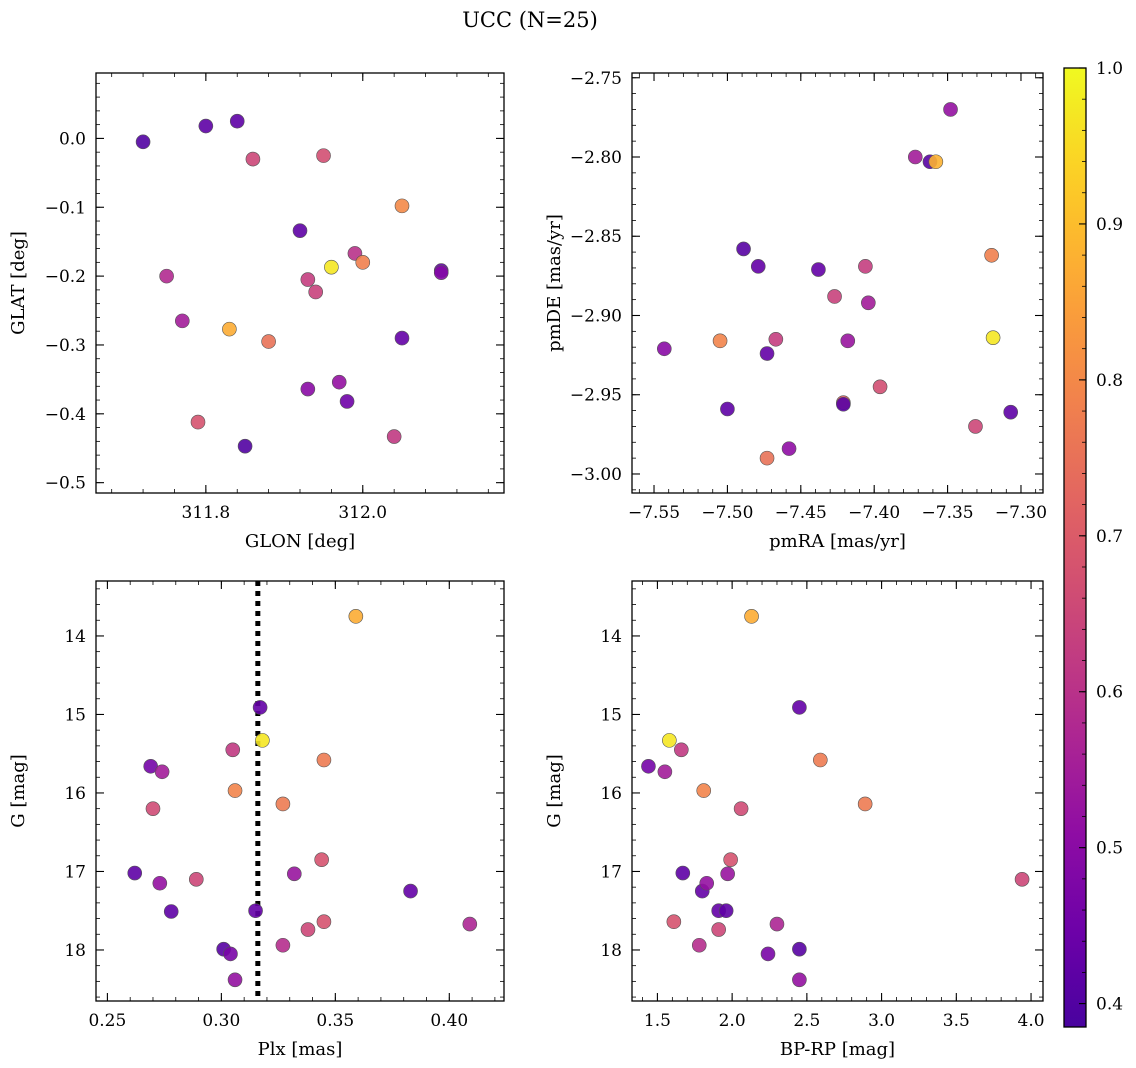 The height and width of the screenshot is (1068, 1136). What do you see at coordinates (300, 1049) in the screenshot?
I see `x-axis-label: Plx [mas]` at bounding box center [300, 1049].